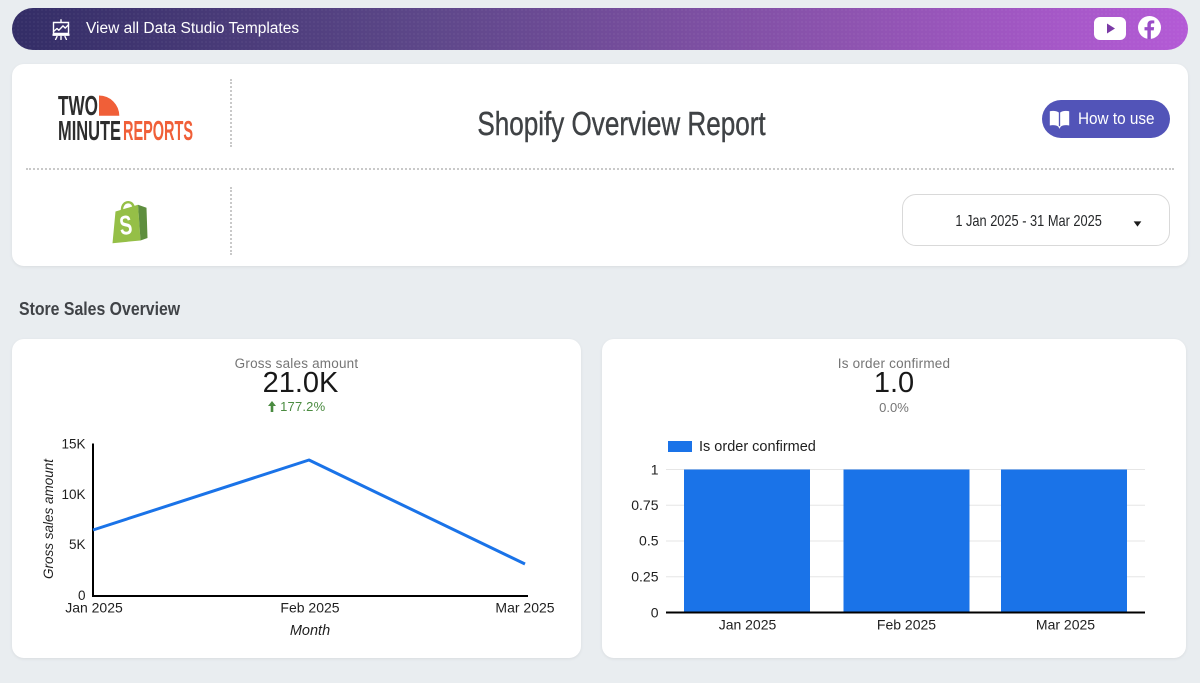 This screenshot has width=1200, height=683. What do you see at coordinates (644, 505) in the screenshot?
I see `svg-text: 0.75` at bounding box center [644, 505].